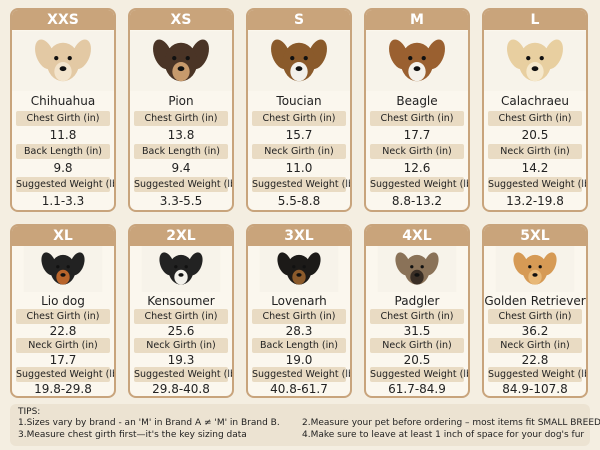 Image resolution: width=600 pixels, height=450 pixels. What do you see at coordinates (181, 201) in the screenshot?
I see `measure-value: 3.3-5.5` at bounding box center [181, 201].